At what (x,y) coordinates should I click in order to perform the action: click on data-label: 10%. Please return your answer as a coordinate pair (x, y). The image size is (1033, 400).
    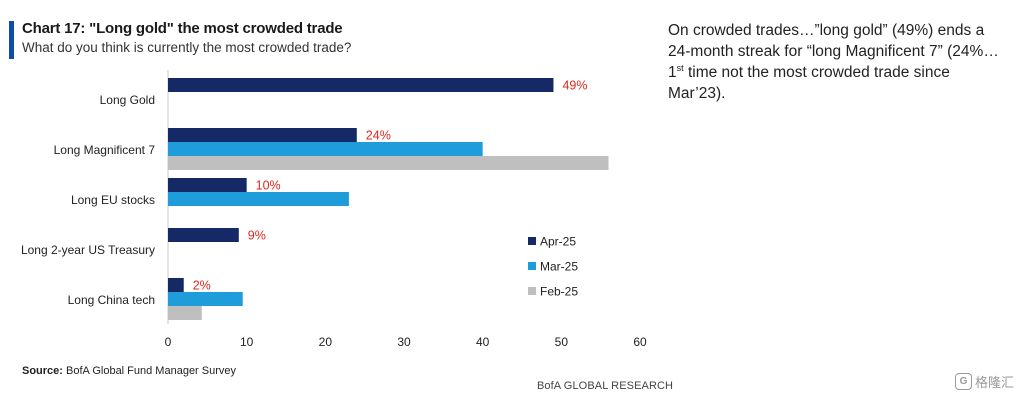
    Looking at the image, I should click on (268, 186).